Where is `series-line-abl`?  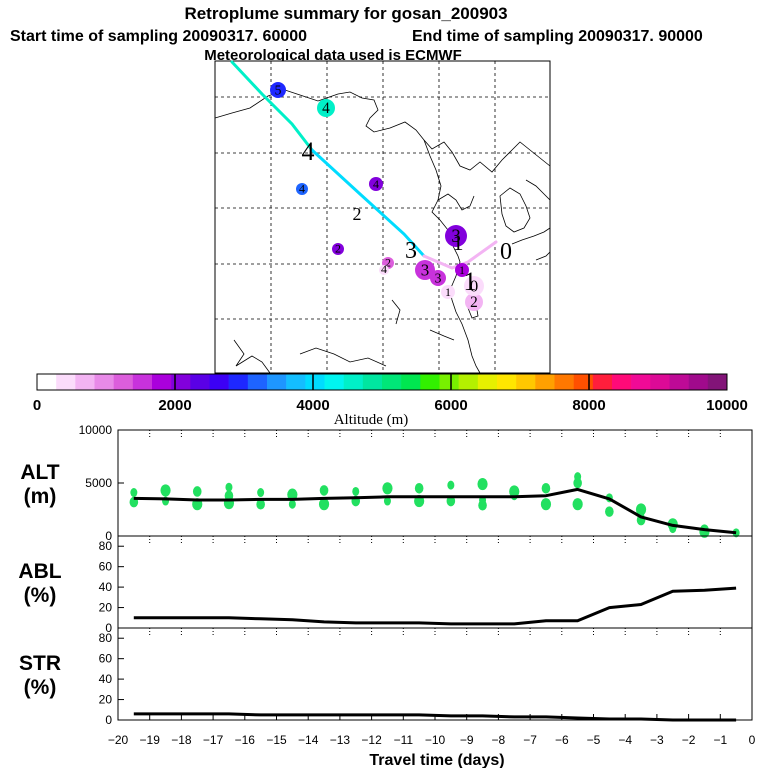 series-line-abl is located at coordinates (435, 606).